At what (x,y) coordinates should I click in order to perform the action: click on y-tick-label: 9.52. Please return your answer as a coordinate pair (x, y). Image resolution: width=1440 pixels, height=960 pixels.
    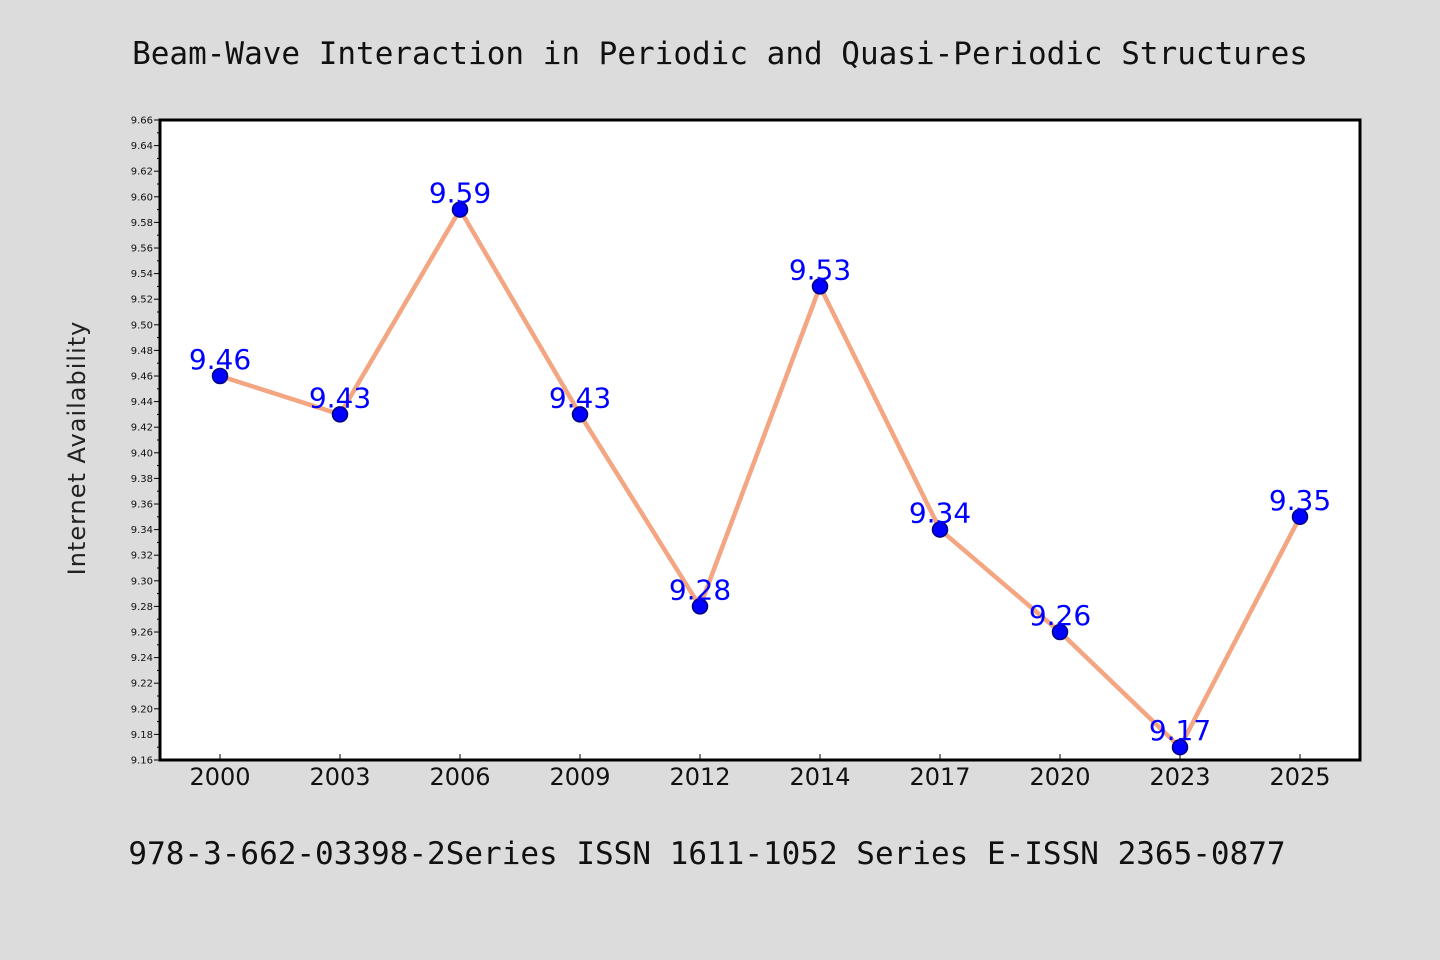
    Looking at the image, I should click on (142, 300).